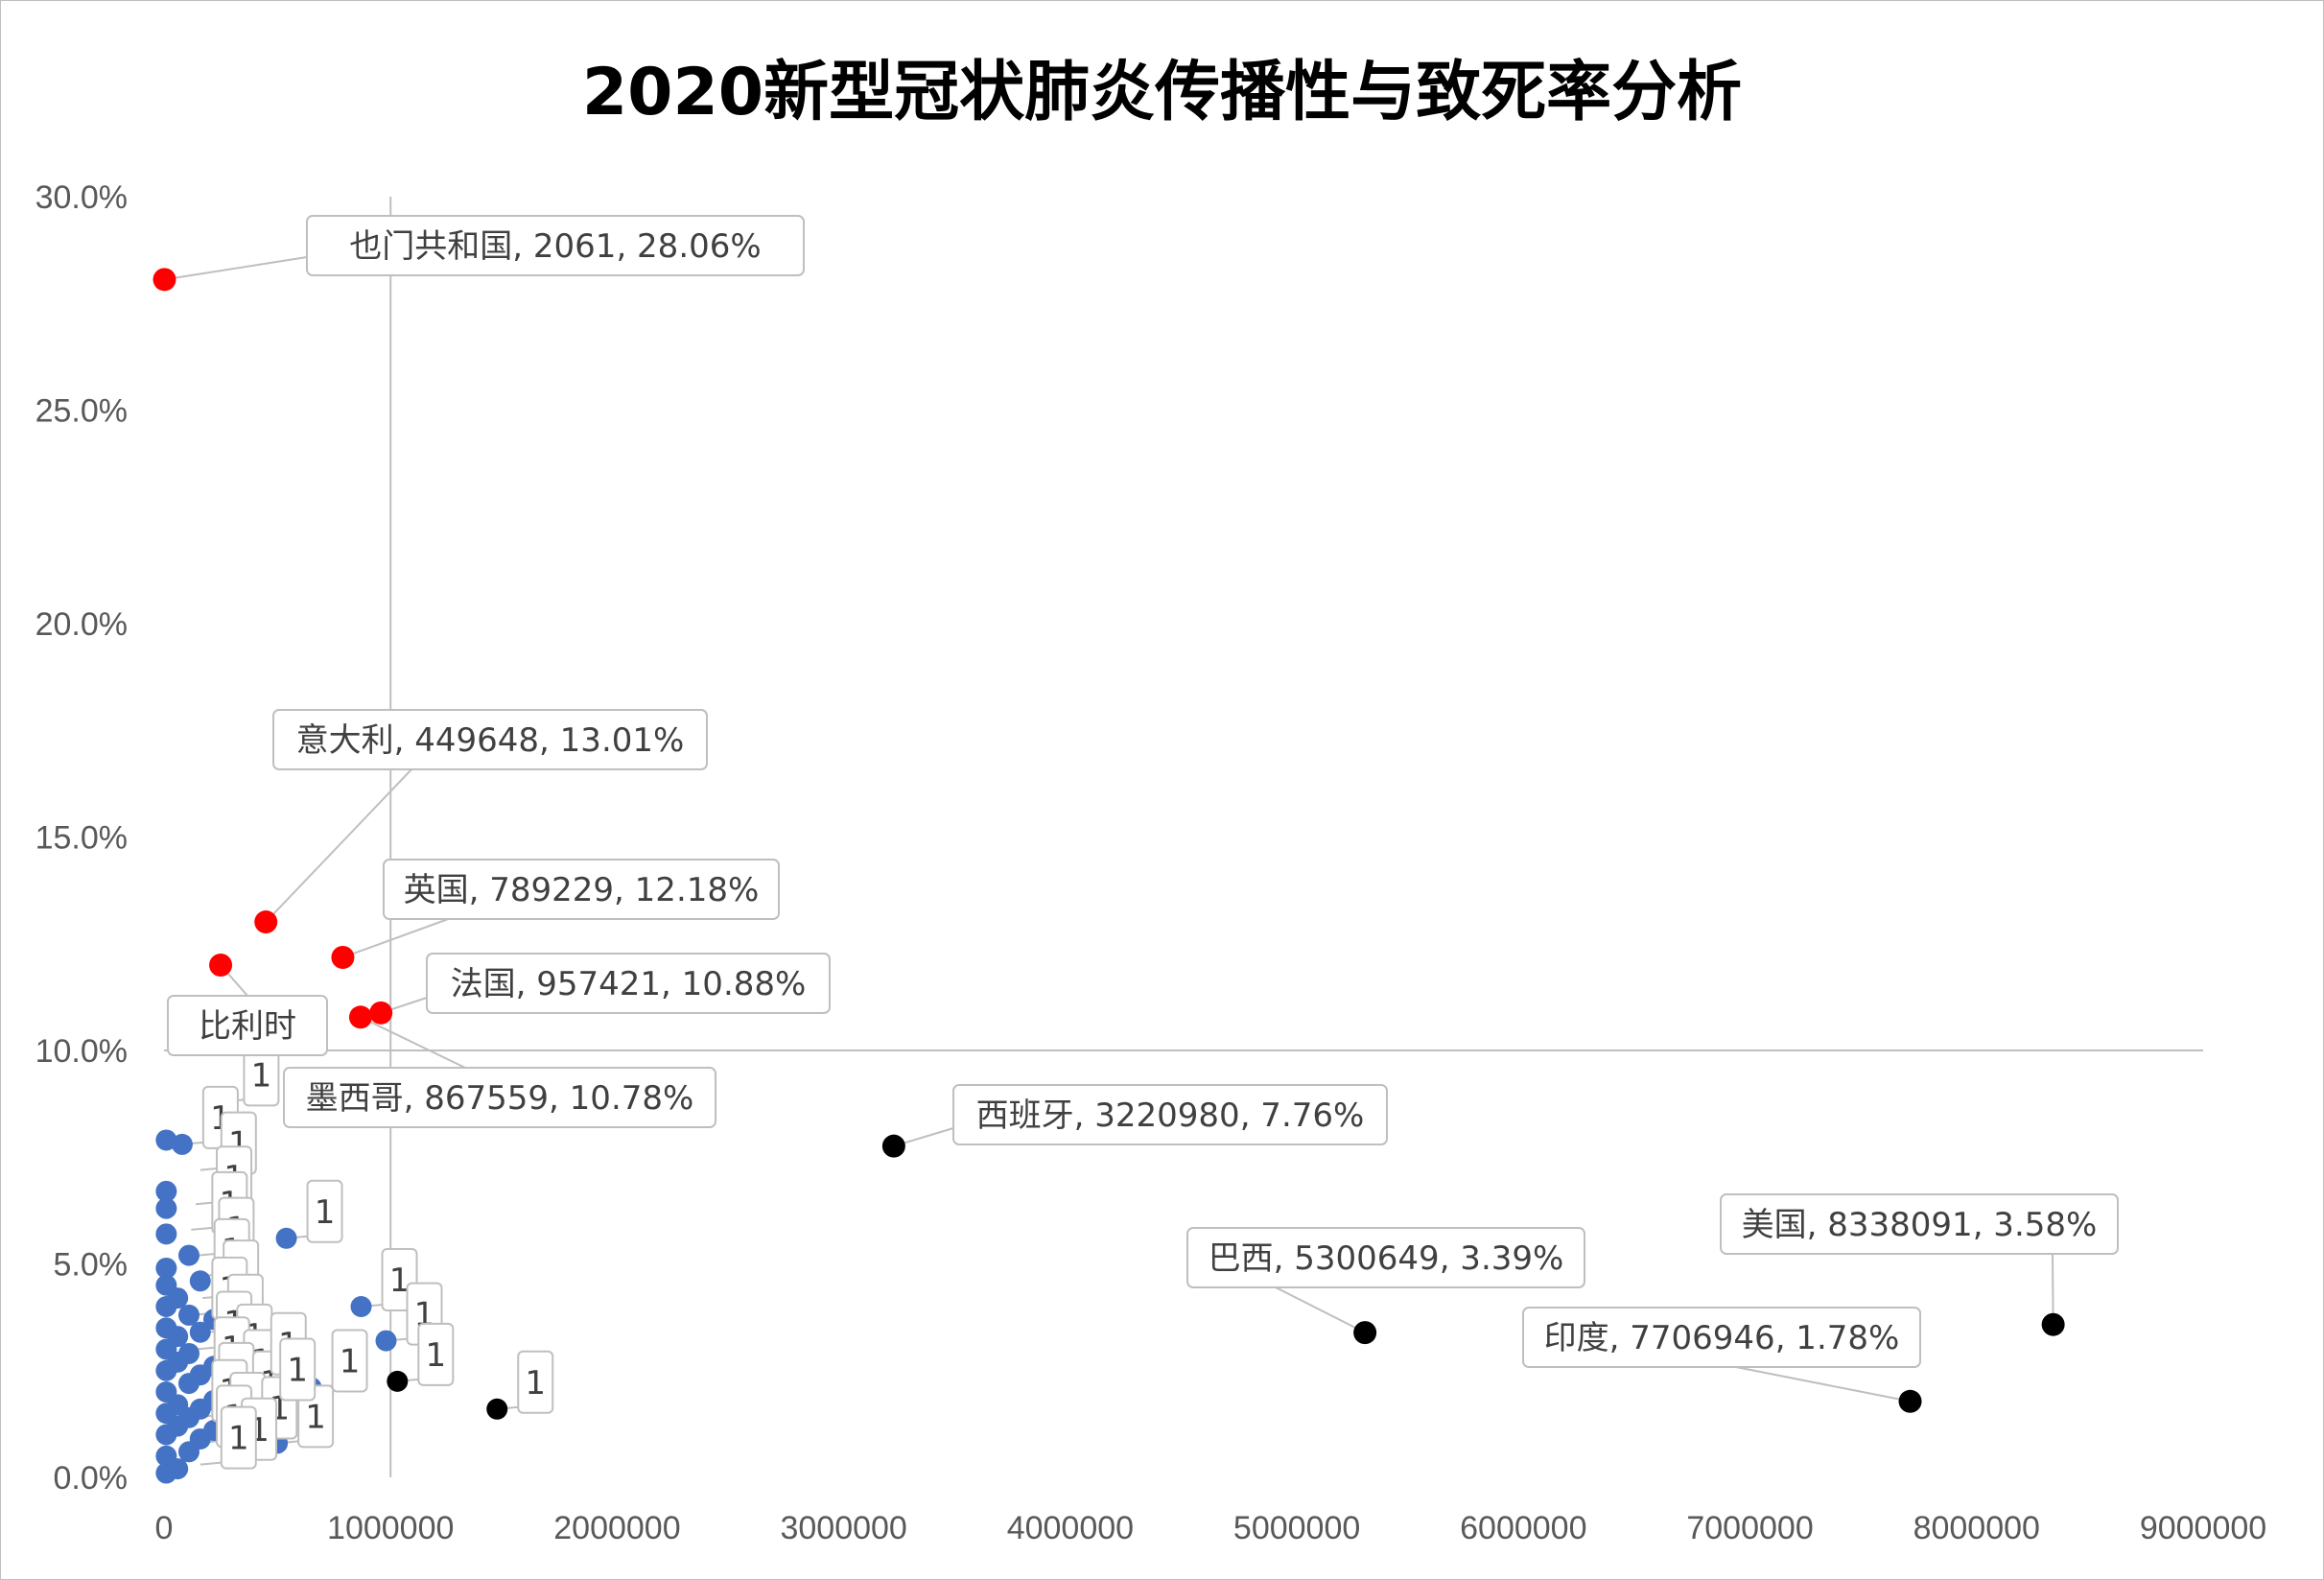 This screenshot has height=1580, width=2324. I want to click on y-axis-ticks: 0.0% 5.0% 10.0% 15.0% 20.0% 25.0% 30.0%, so click(81, 838).